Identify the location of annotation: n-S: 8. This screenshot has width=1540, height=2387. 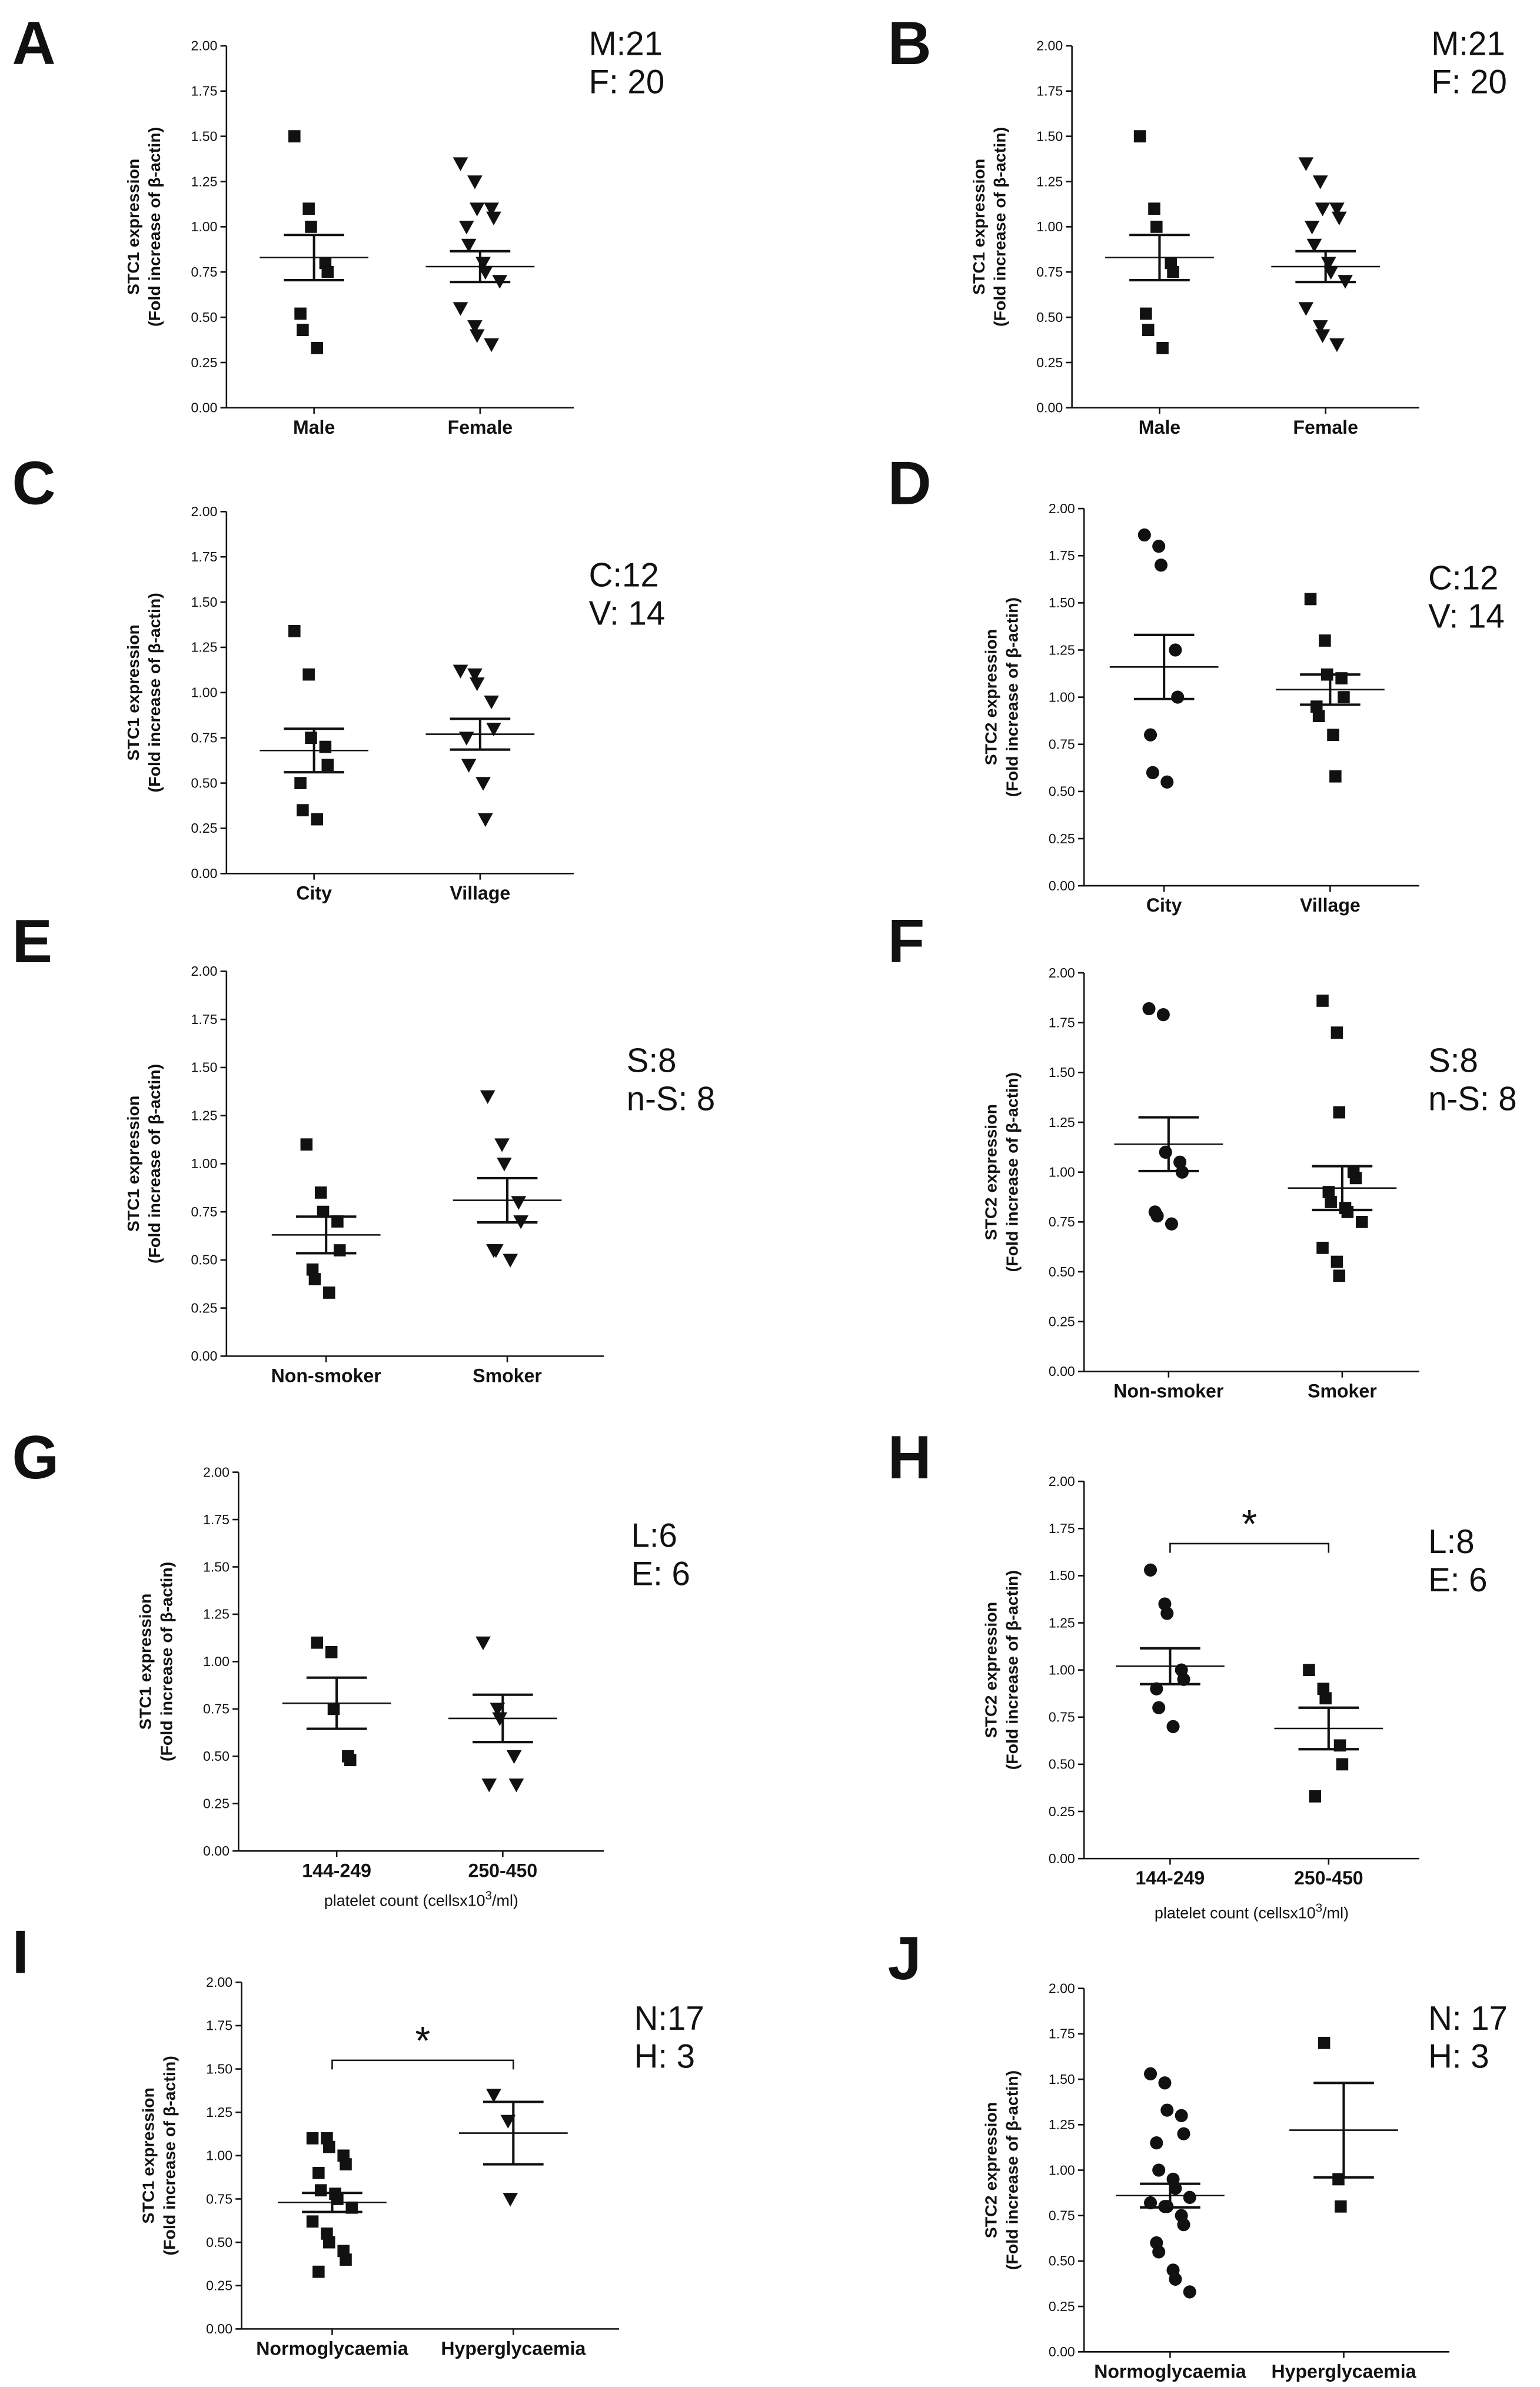
(671, 1099).